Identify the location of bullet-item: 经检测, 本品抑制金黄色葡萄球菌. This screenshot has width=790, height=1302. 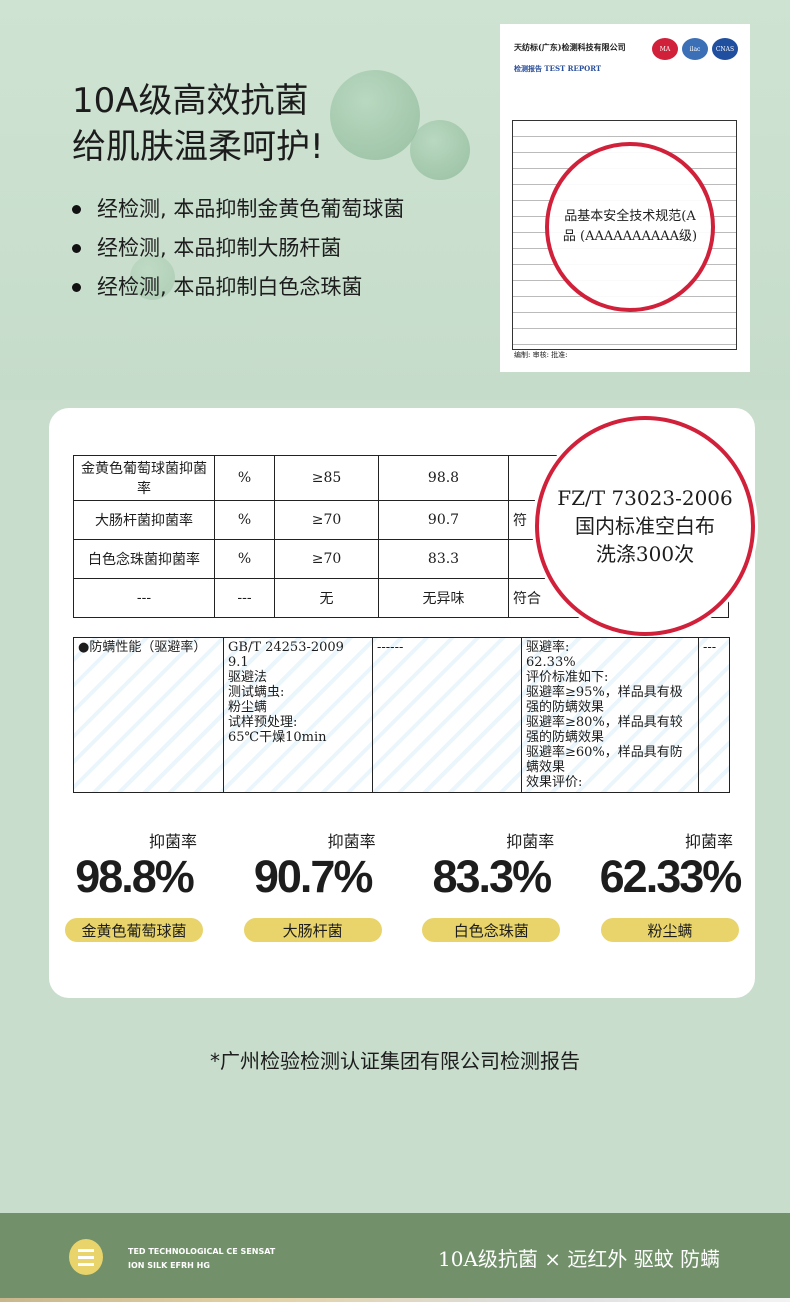
(238, 209).